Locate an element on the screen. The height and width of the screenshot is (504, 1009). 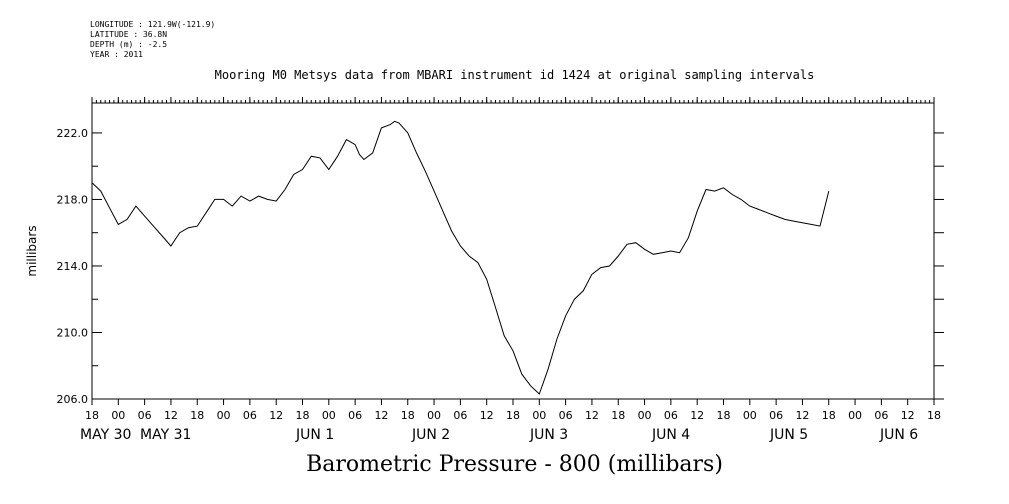
day-label: JUN 6 is located at coordinates (898, 435).